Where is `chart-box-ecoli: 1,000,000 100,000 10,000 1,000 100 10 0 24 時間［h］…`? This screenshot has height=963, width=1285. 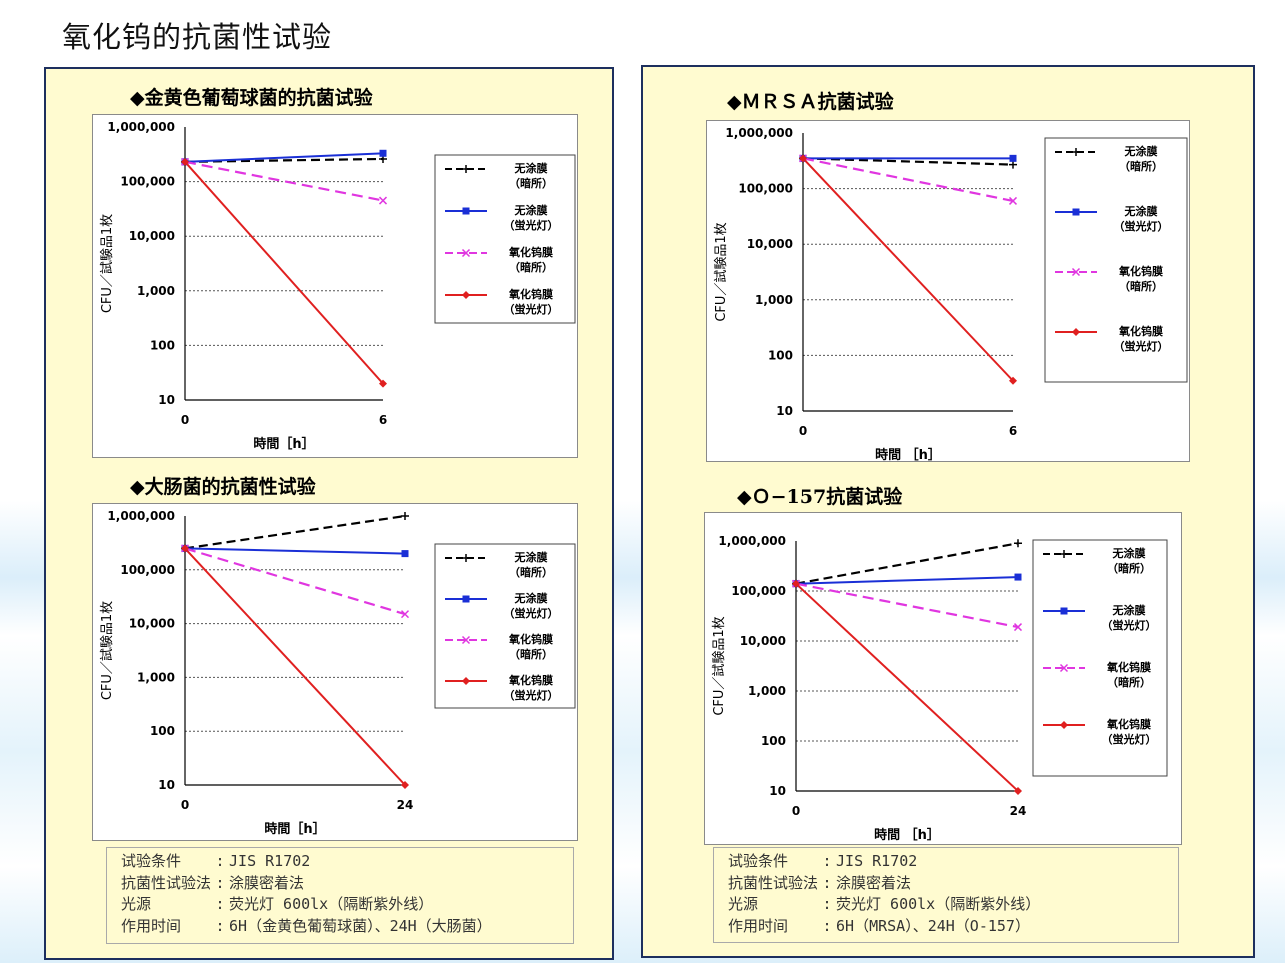 chart-box-ecoli: 1,000,000 100,000 10,000 1,000 100 10 0 24 時間［h］… is located at coordinates (335, 672).